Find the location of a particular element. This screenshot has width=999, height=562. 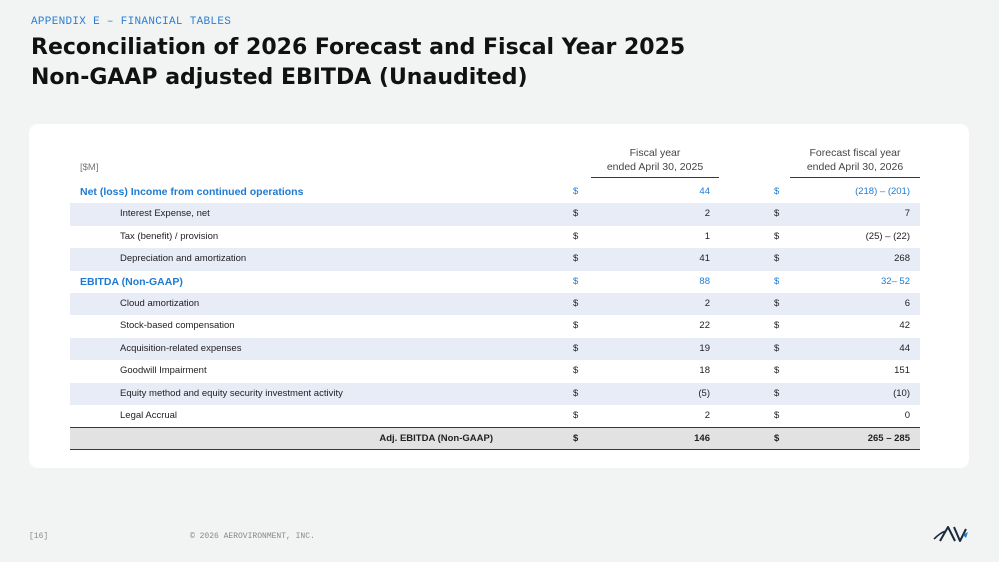

value-forecast-2026: 0 is located at coordinates (907, 415).